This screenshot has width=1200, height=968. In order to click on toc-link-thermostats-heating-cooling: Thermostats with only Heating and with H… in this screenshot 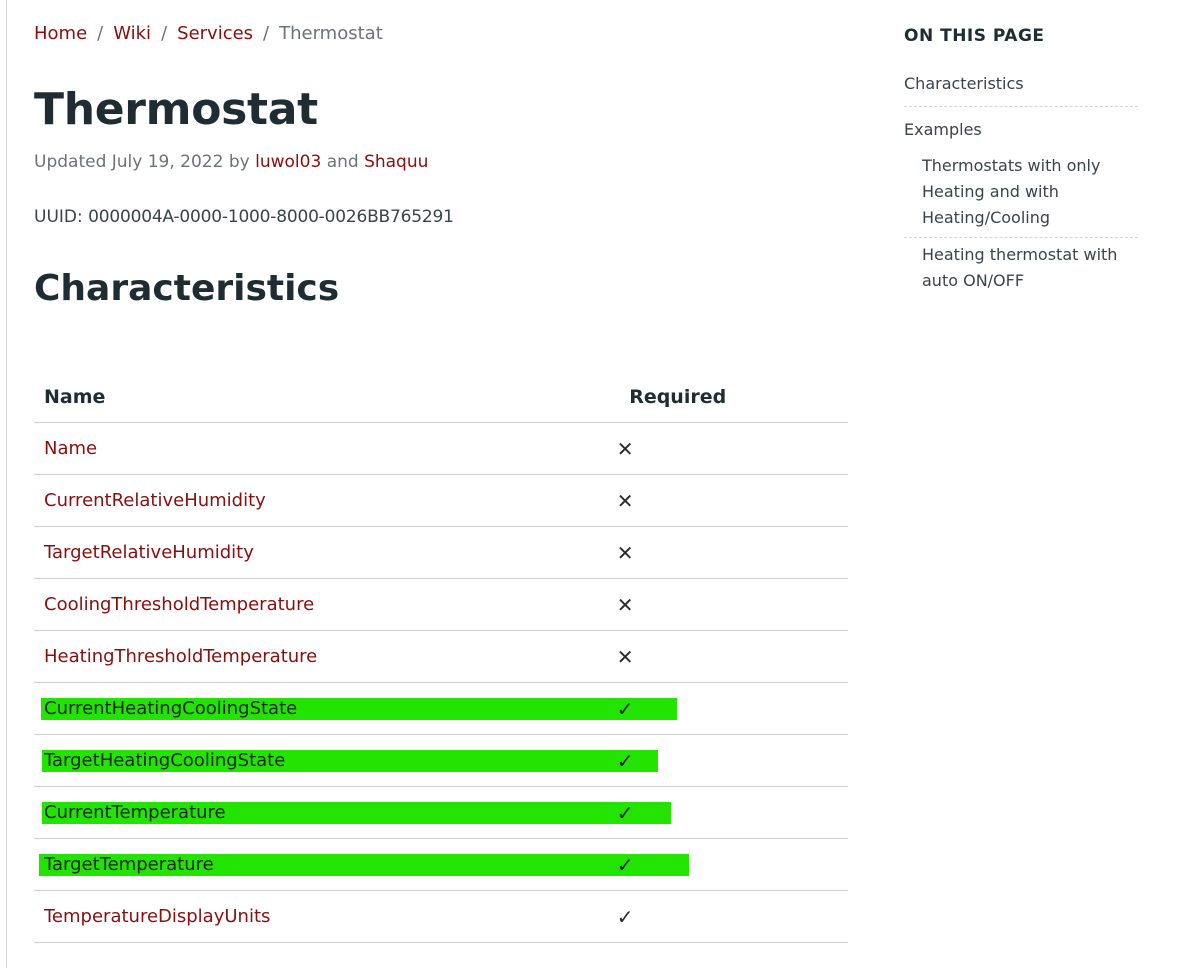, I will do `click(1011, 191)`.